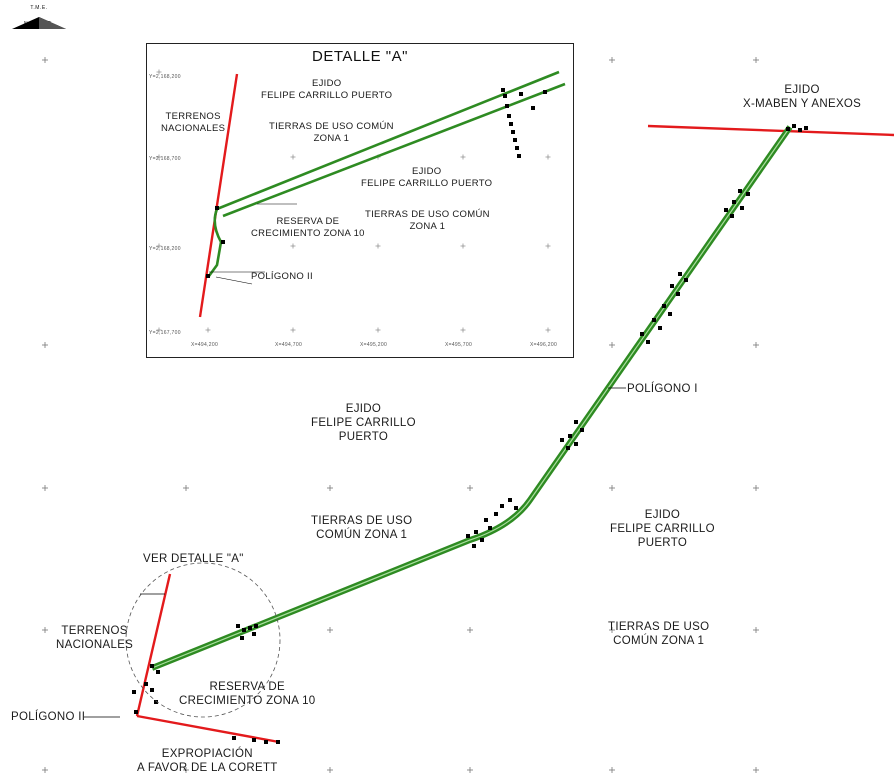 The width and height of the screenshot is (894, 775). Describe the element at coordinates (662, 529) in the screenshot. I see `label-ejido-right: EJIDO FELIPE CARRILLO PUERTO` at that location.